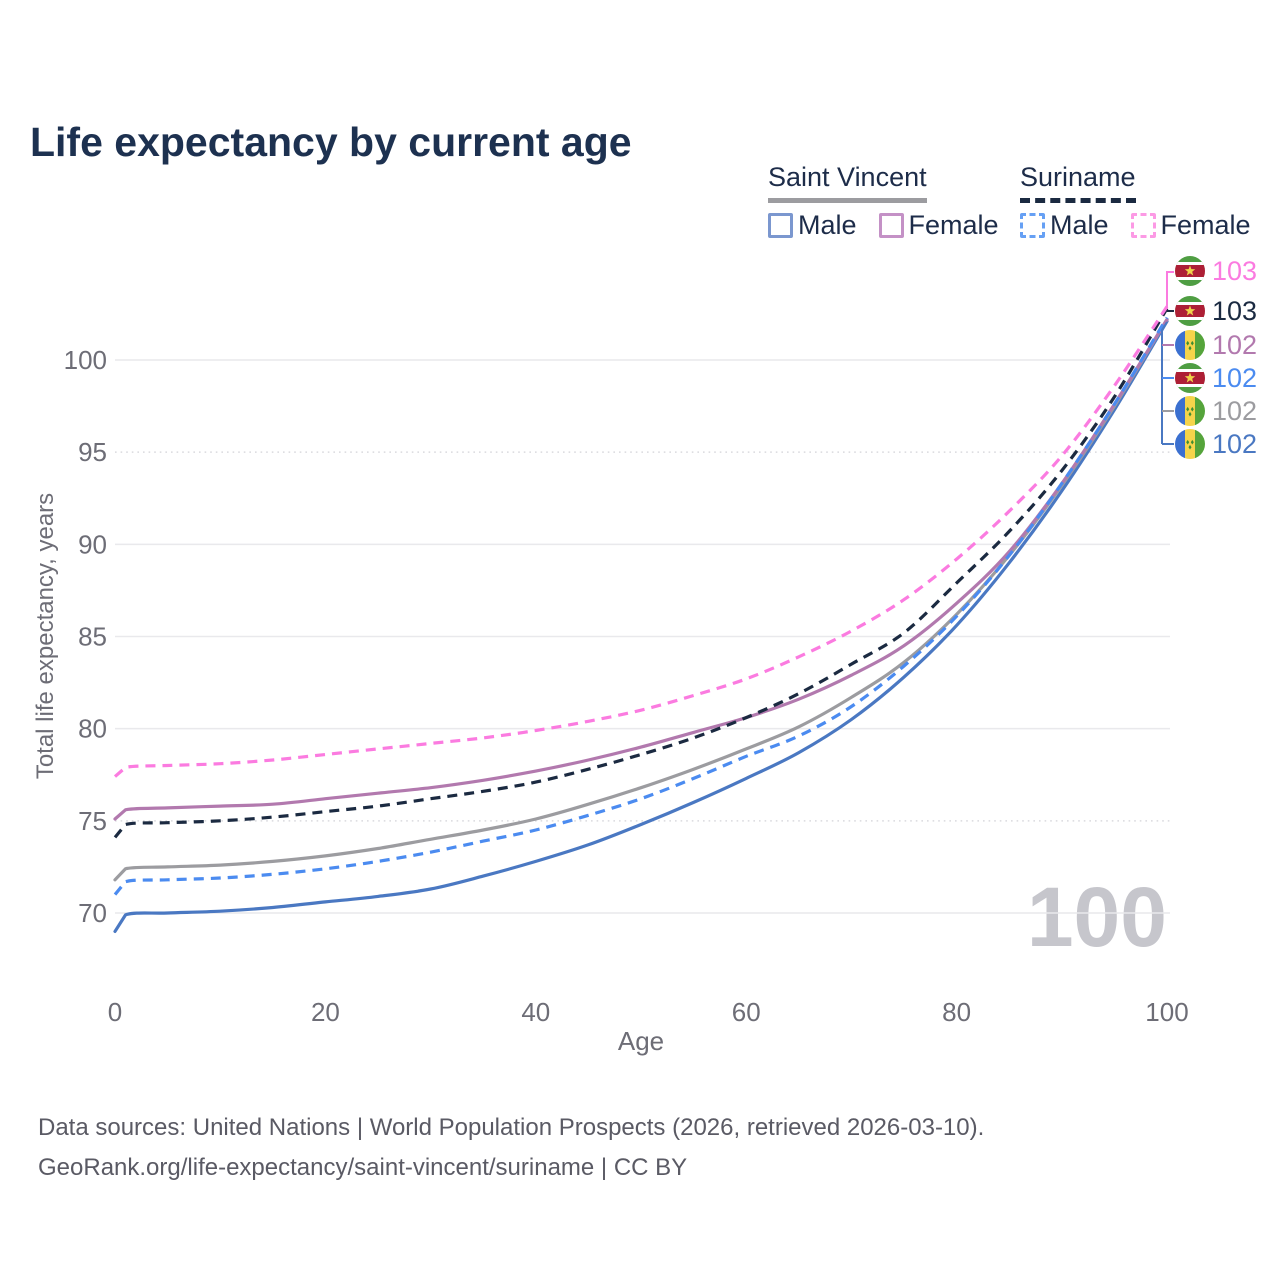 The width and height of the screenshot is (1280, 1280). What do you see at coordinates (746, 1012) in the screenshot?
I see `x-tick-label: 60` at bounding box center [746, 1012].